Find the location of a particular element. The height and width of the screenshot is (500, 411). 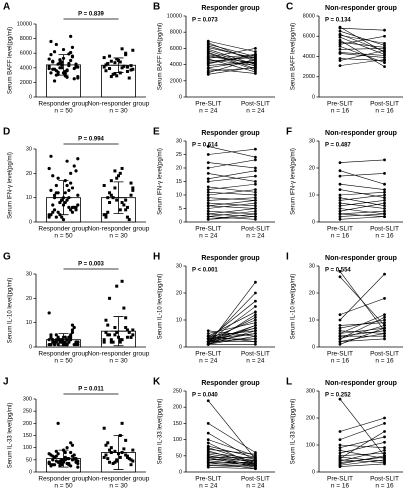

p-value: P = 0.839 is located at coordinates (91, 15).